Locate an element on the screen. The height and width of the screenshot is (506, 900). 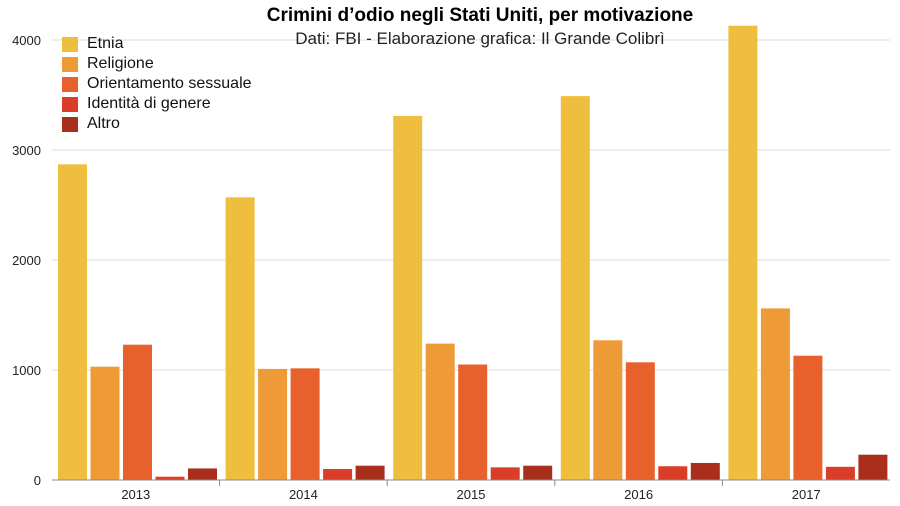
x-tick-label: 2016 is located at coordinates (638, 494).